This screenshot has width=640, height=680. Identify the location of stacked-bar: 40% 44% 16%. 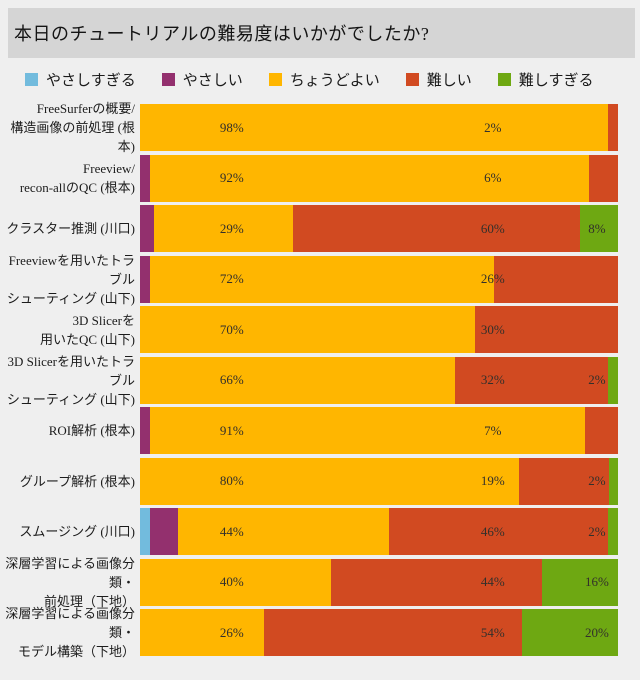
(379, 582).